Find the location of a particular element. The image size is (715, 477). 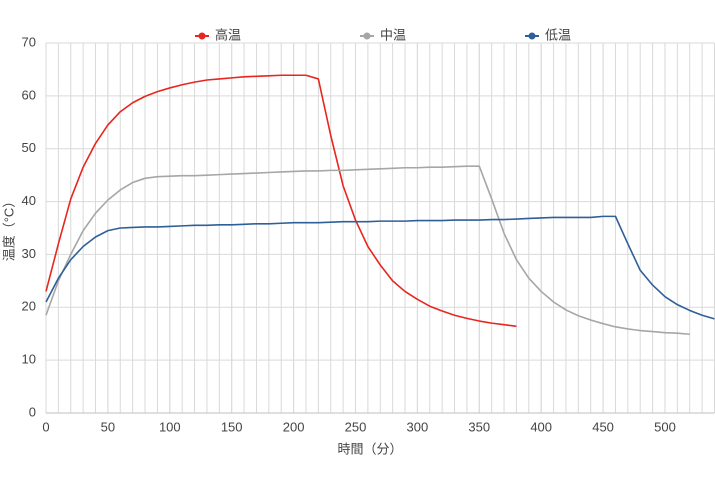

y-tick-label: 20 is located at coordinates (29, 306).